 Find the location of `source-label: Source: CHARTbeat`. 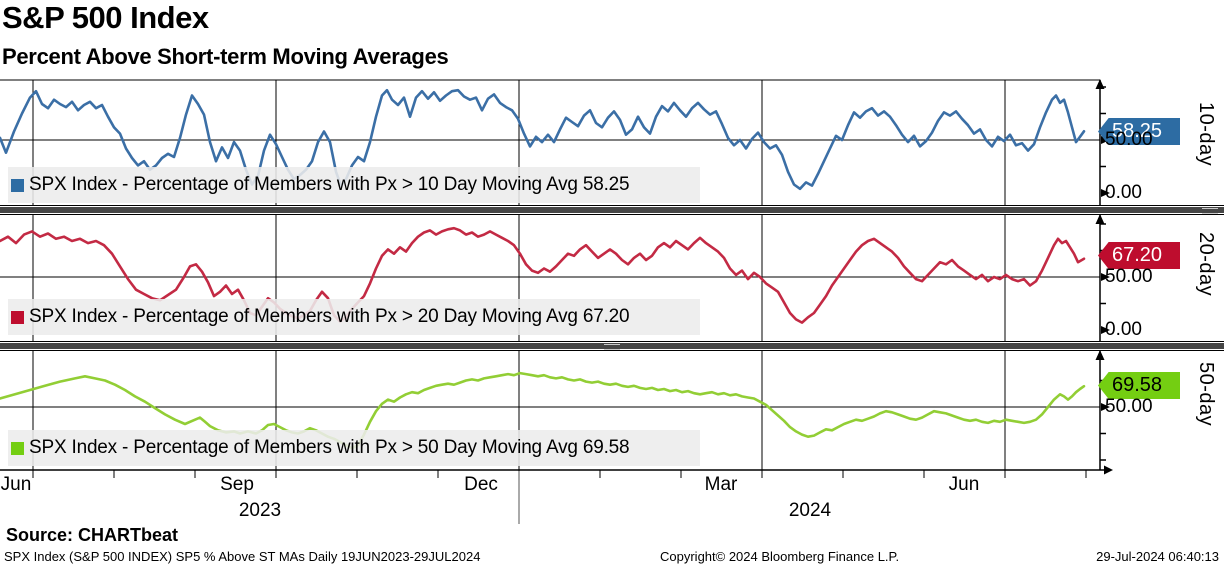

source-label: Source: CHARTbeat is located at coordinates (92, 535).